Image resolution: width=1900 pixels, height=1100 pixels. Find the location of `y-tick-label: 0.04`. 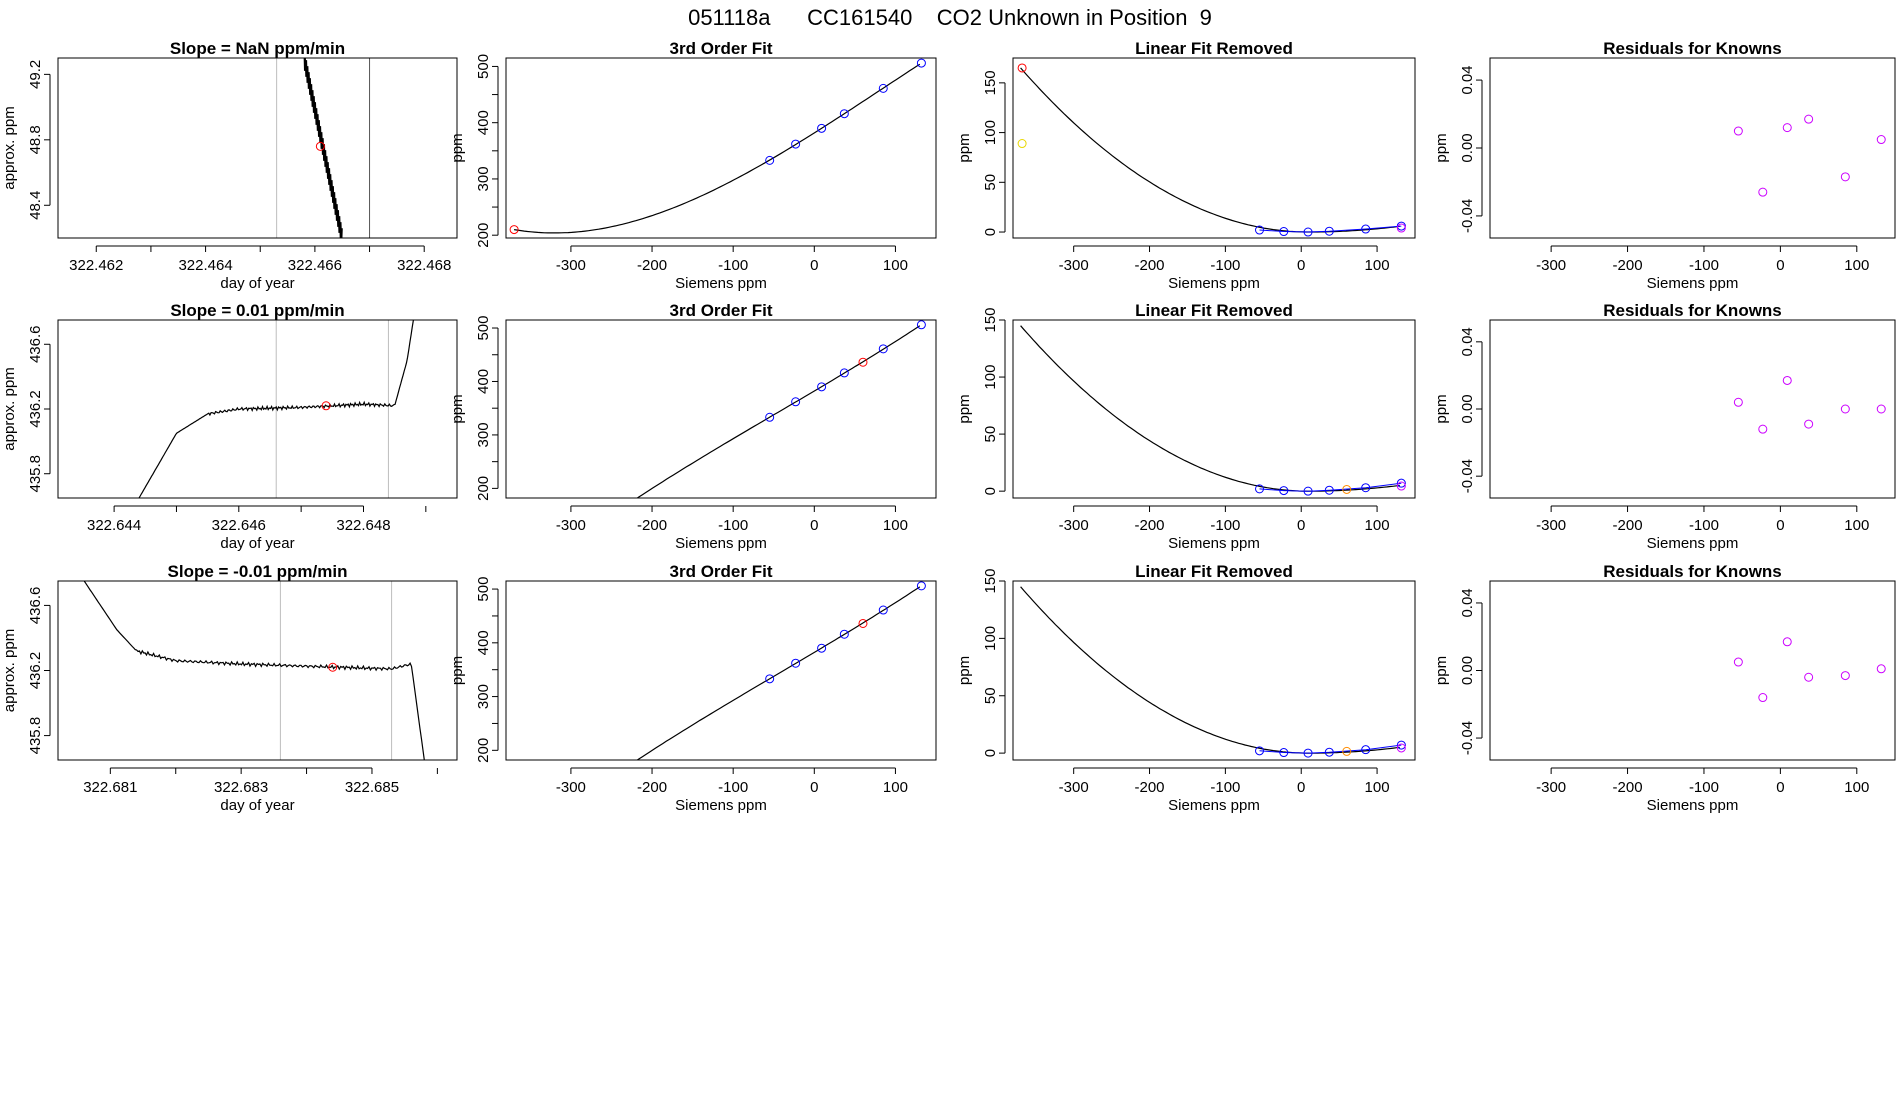

y-tick-label: 0.04 is located at coordinates (1467, 341).